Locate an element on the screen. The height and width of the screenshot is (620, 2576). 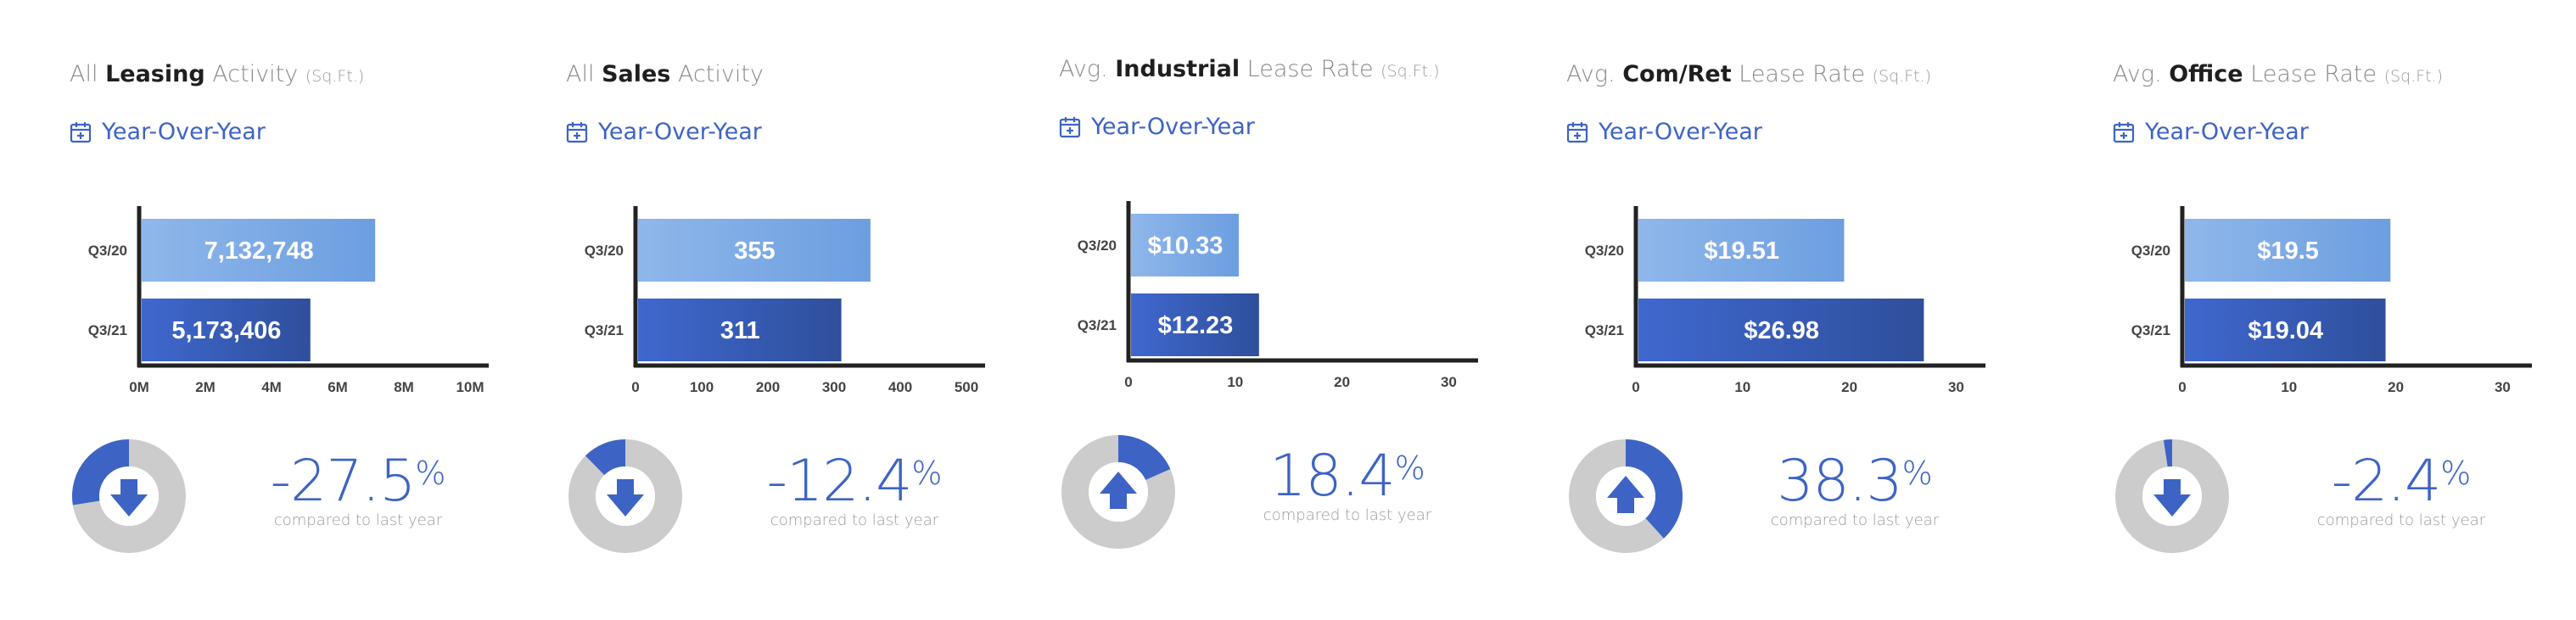
bar-value-label: $10.33 is located at coordinates (1186, 246).